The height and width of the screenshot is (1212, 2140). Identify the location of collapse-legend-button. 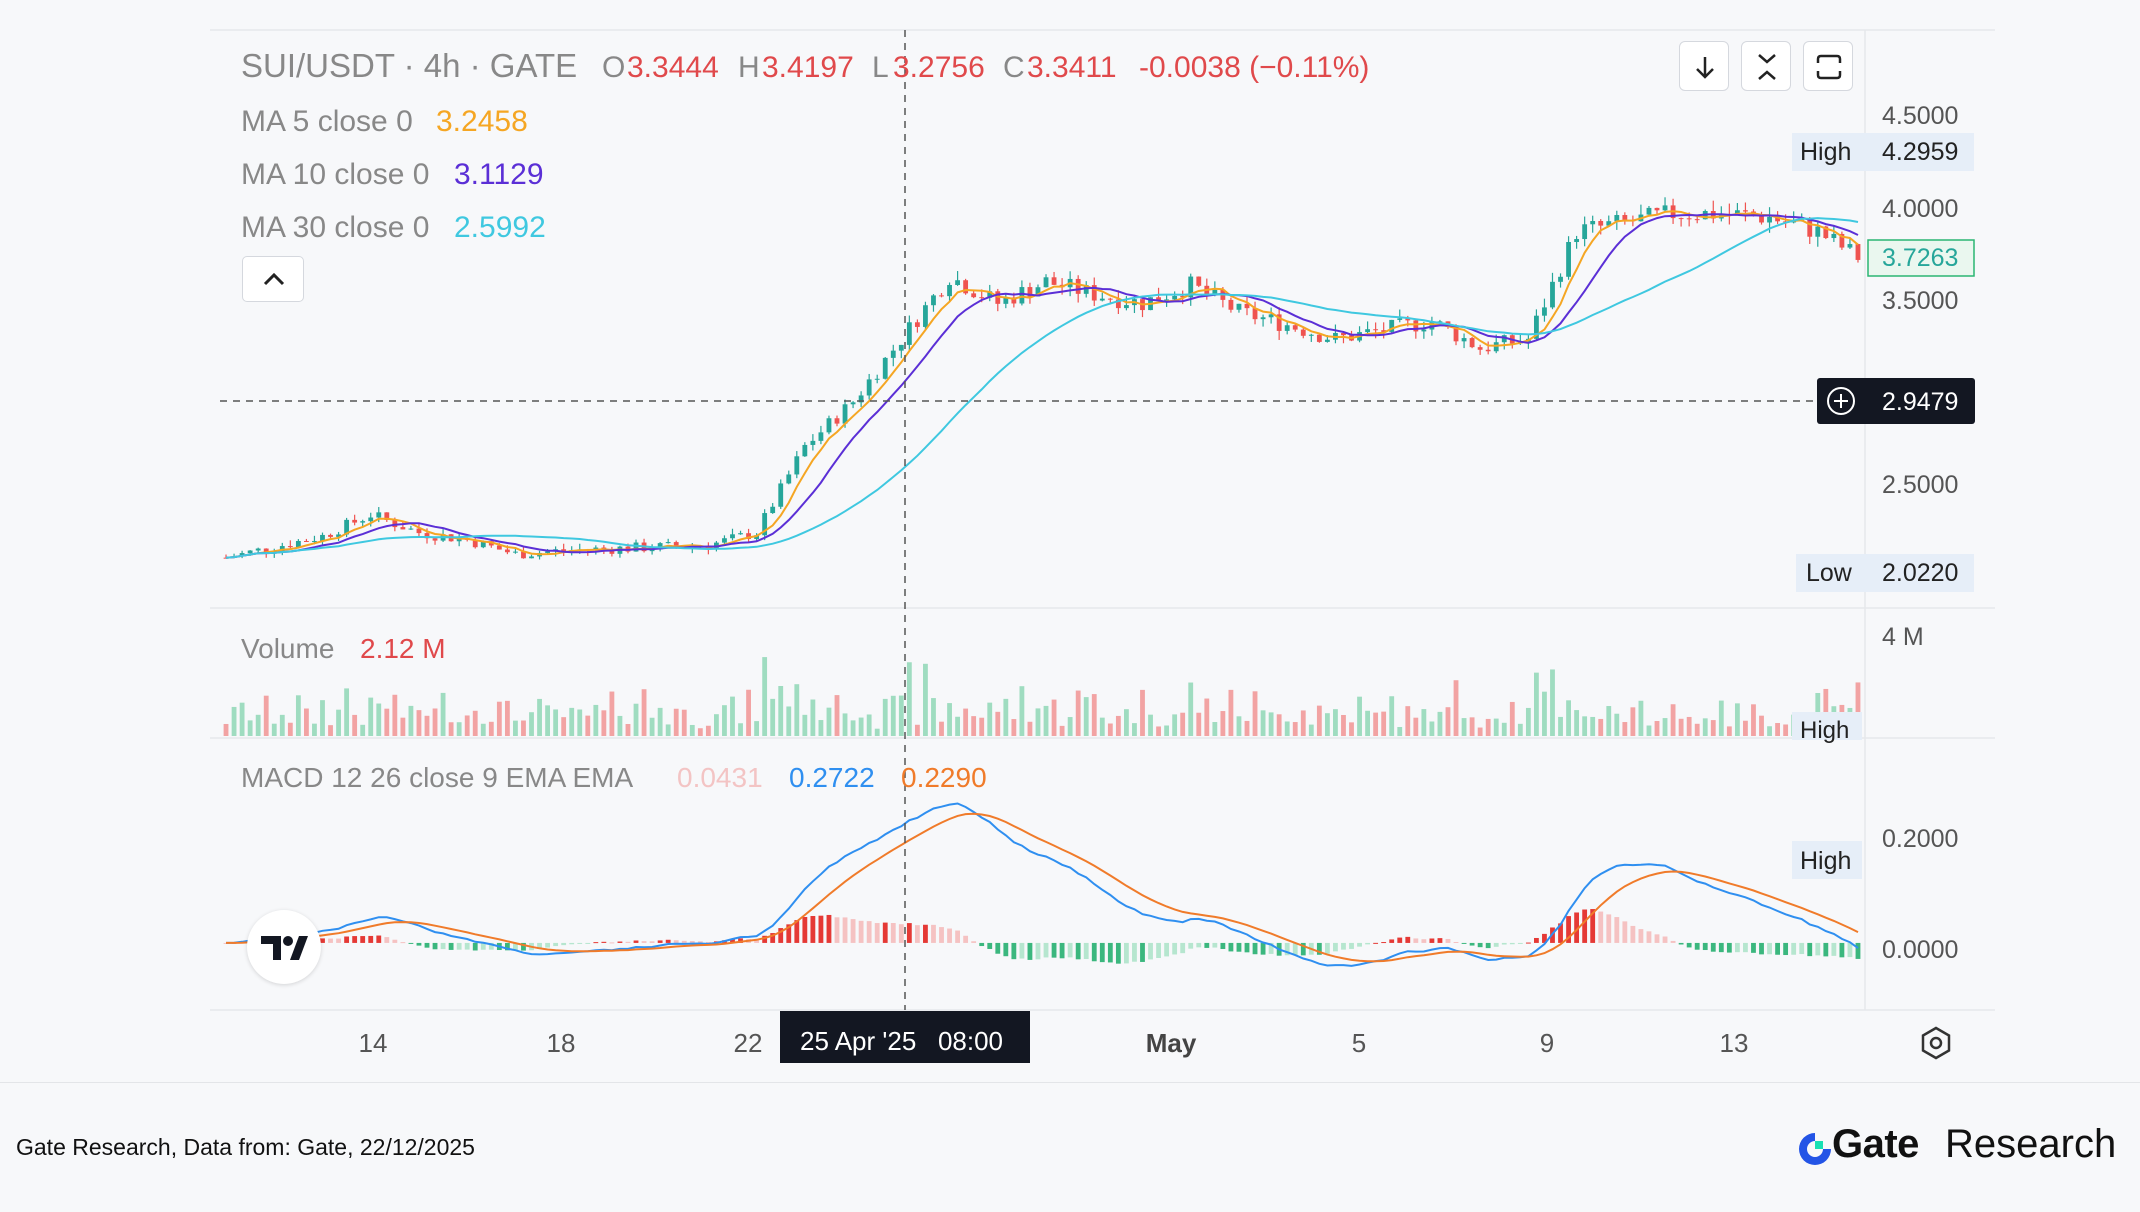
(273, 279).